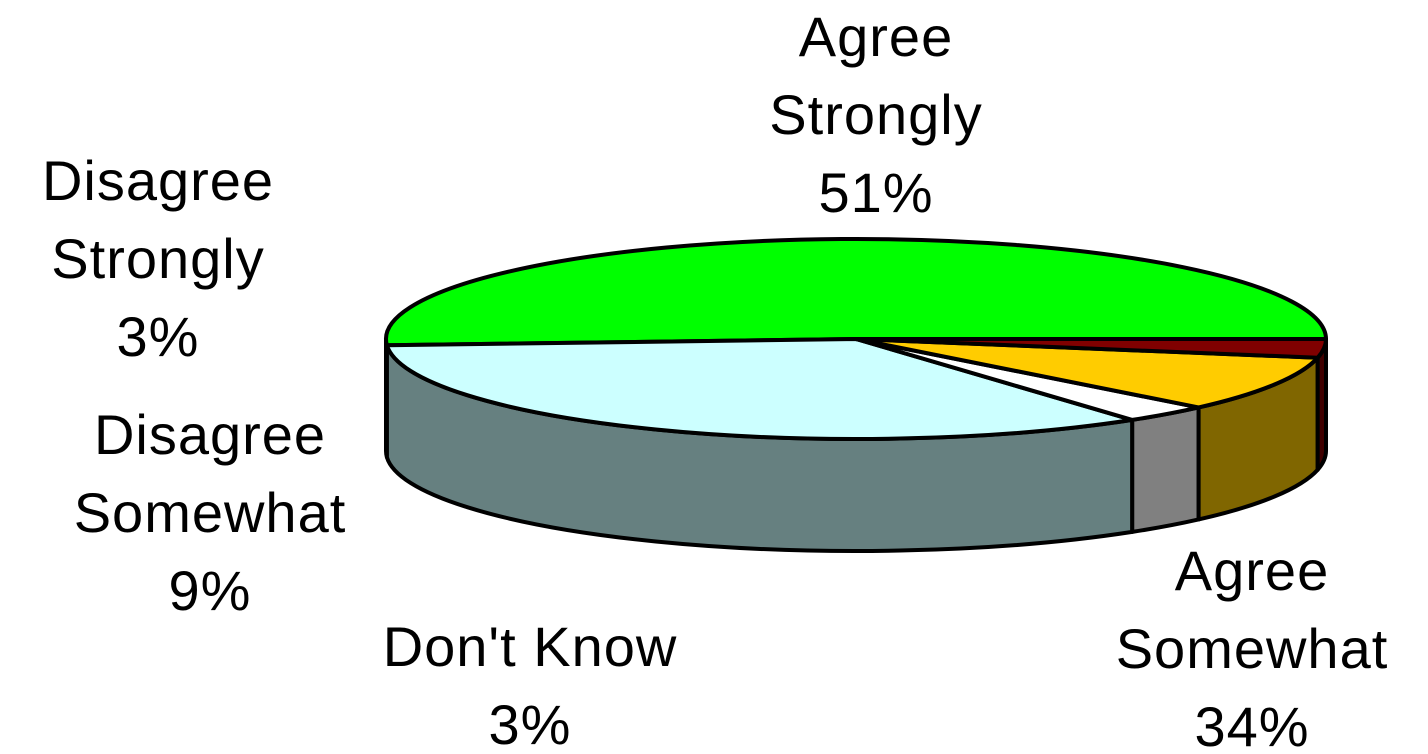 The image size is (1428, 754). What do you see at coordinates (875, 192) in the screenshot?
I see `slice-percent: 51%` at bounding box center [875, 192].